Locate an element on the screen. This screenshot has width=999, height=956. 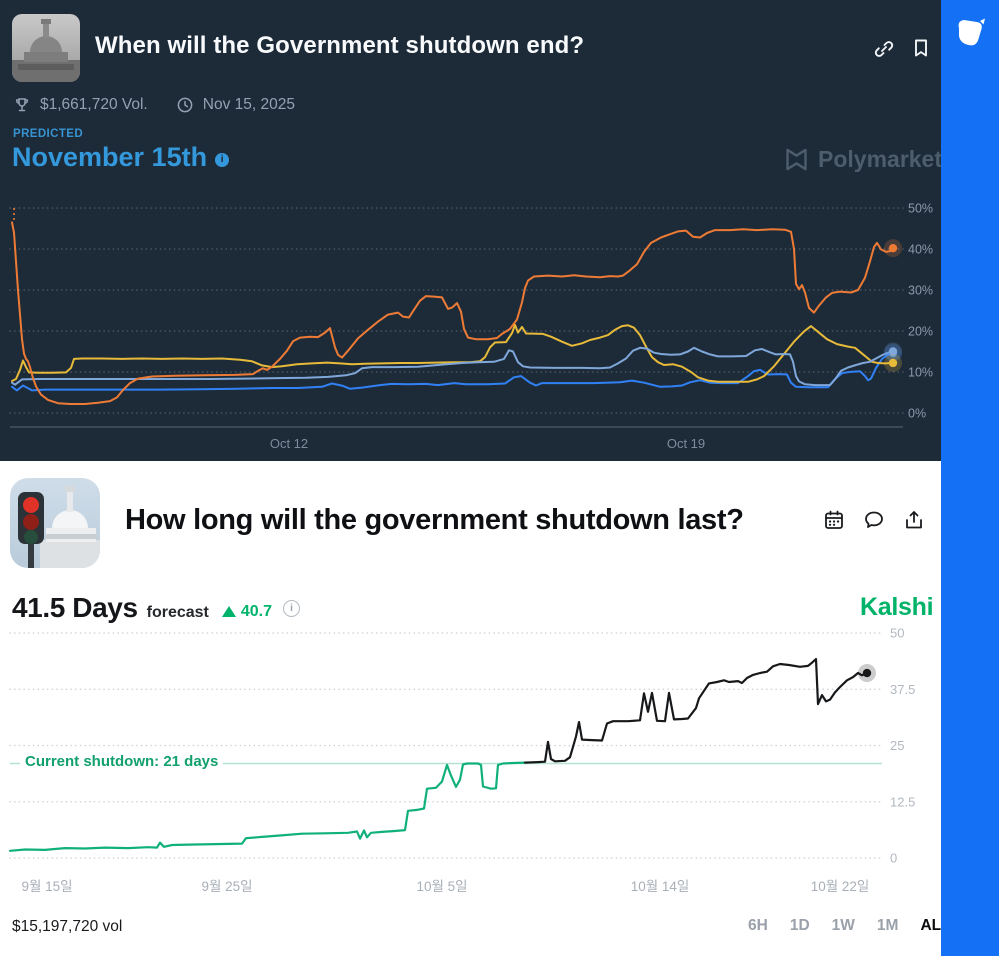
bookmark-button is located at coordinates (921, 48).